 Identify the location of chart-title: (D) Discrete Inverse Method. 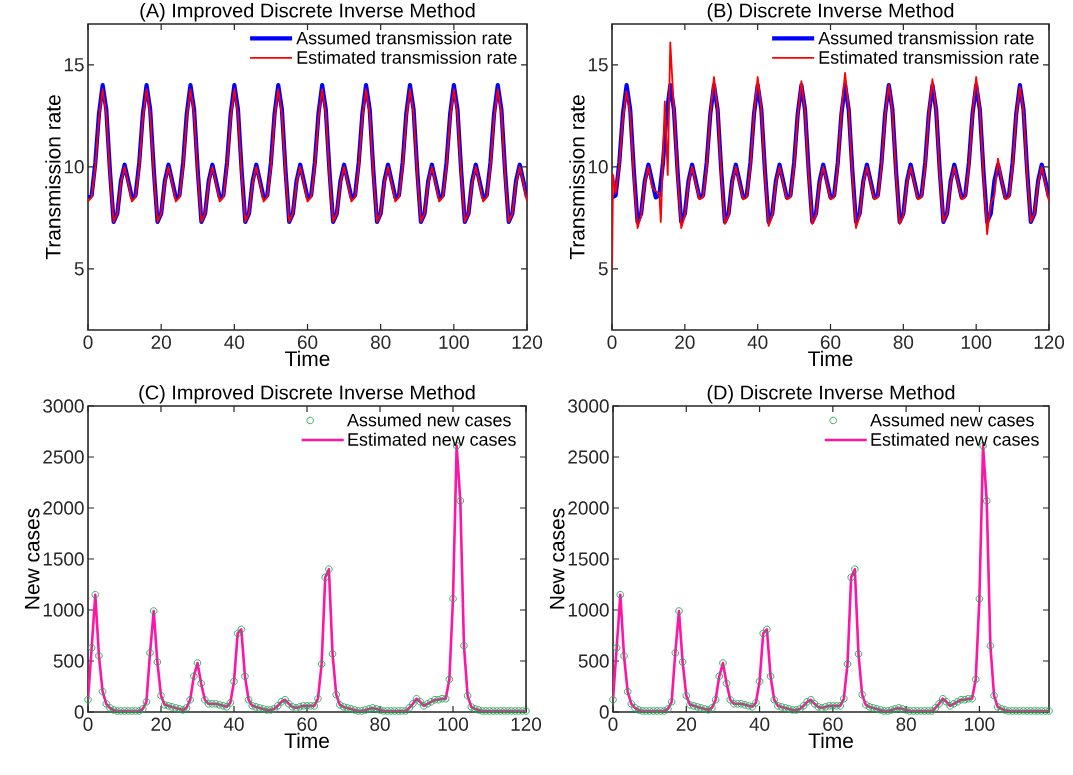
(831, 394).